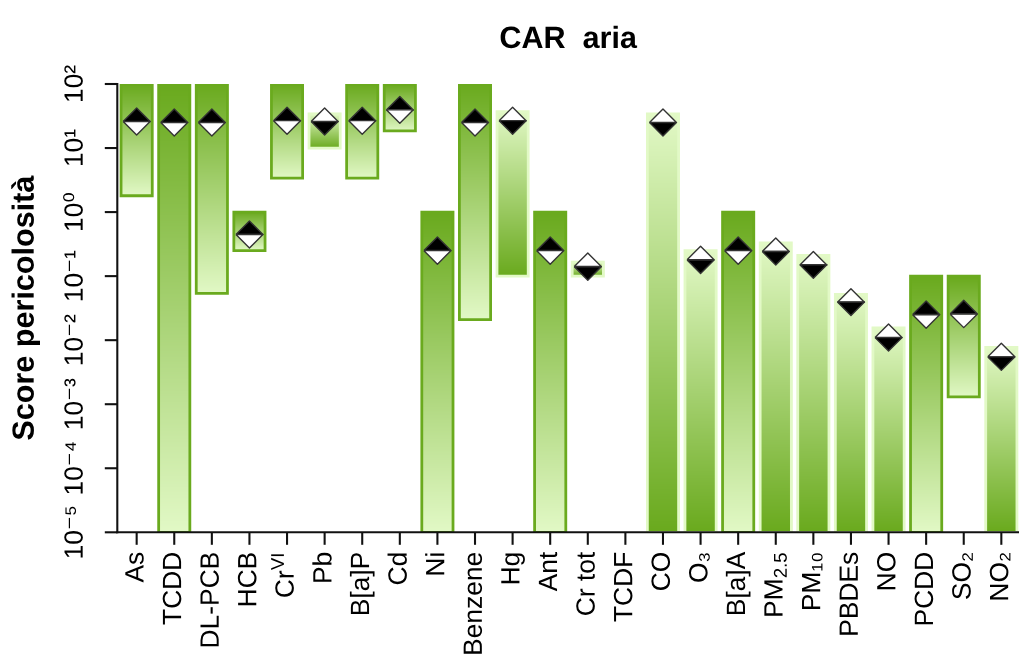 This screenshot has width=1019, height=659. What do you see at coordinates (1000, 576) in the screenshot?
I see `x-tick-label: NO₂` at bounding box center [1000, 576].